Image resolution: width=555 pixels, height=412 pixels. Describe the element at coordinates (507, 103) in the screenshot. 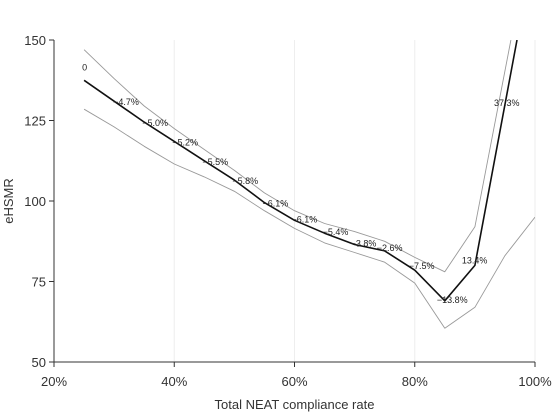

I see `data-label-14: 37.3%` at that location.